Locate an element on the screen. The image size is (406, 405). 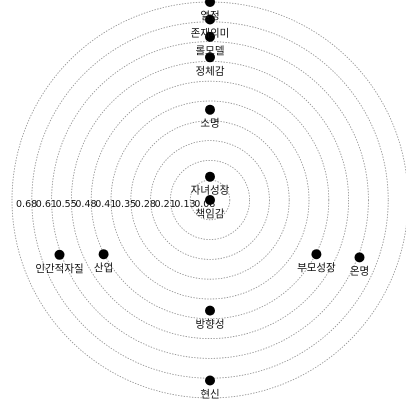
point-label: 존재의미 is located at coordinates (210, 34).